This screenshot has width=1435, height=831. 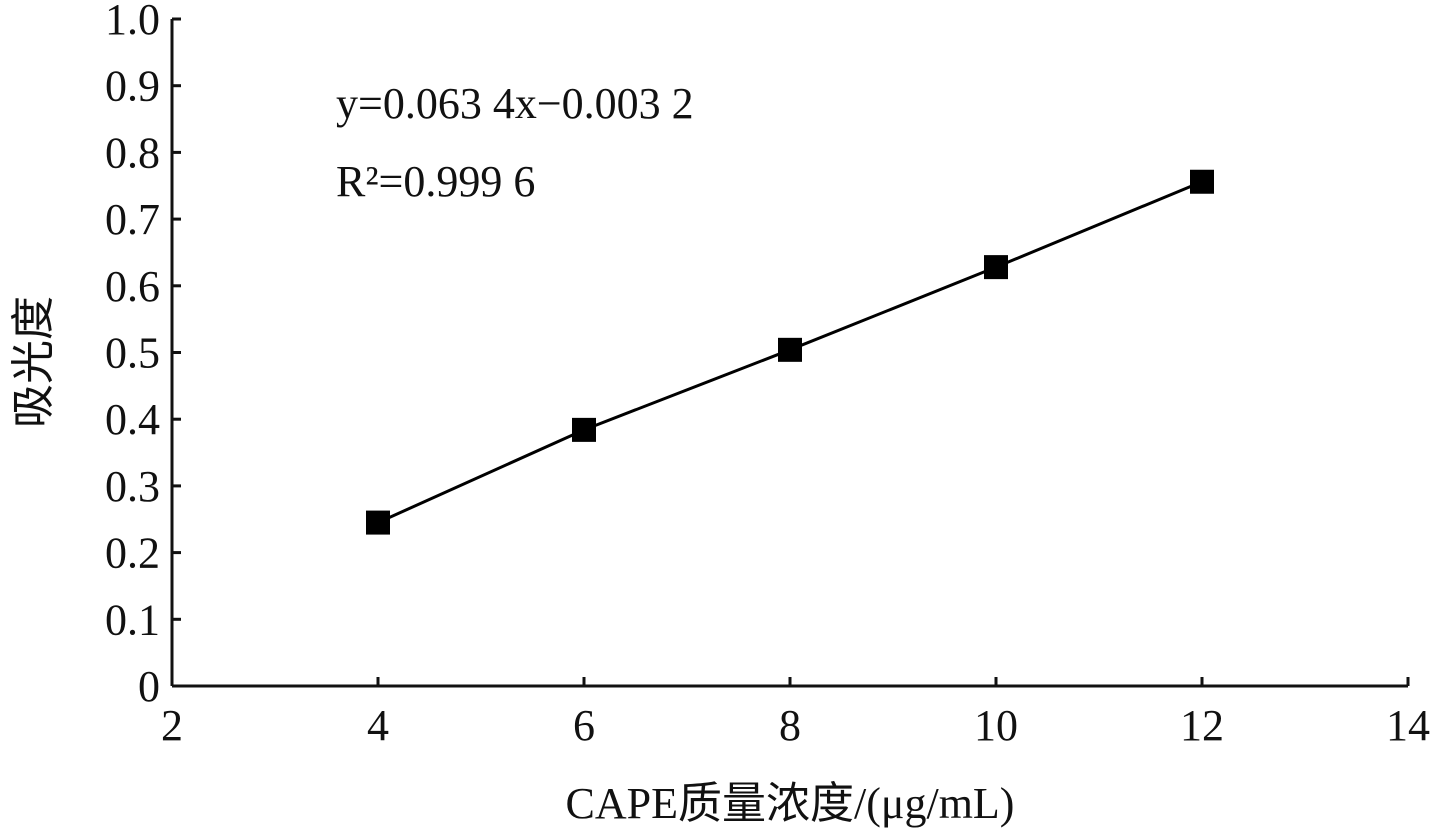 I want to click on y-tick-label: 0.2, so click(x=132, y=553).